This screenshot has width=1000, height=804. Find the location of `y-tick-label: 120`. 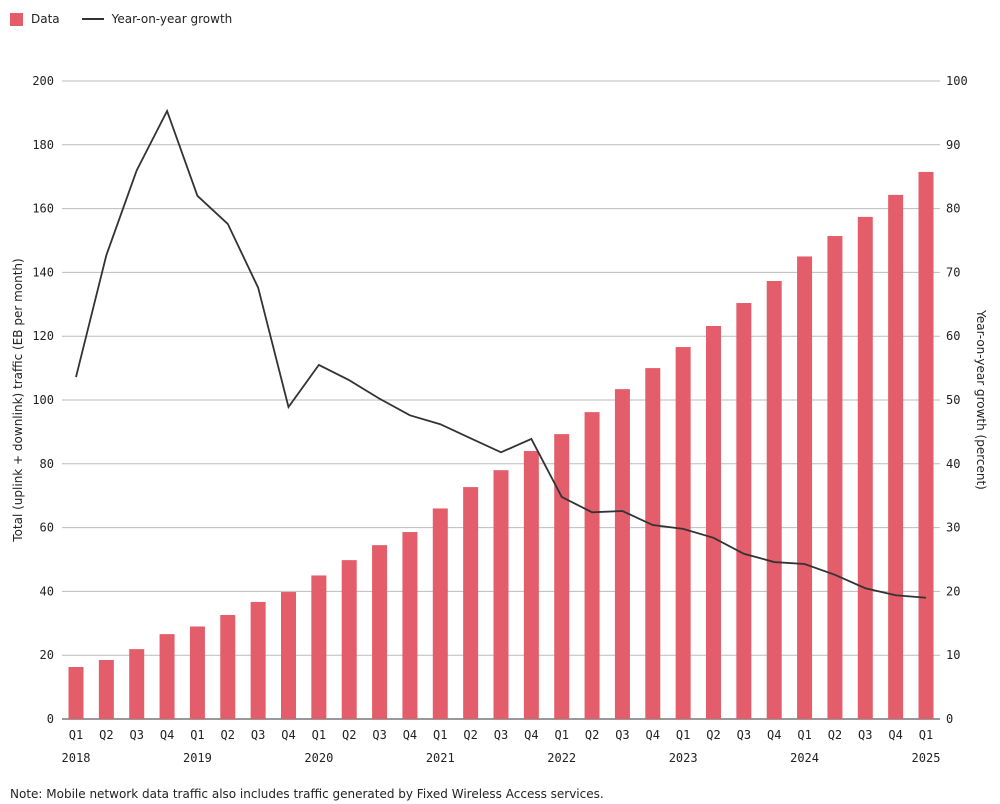

y-tick-label: 120 is located at coordinates (43, 336).